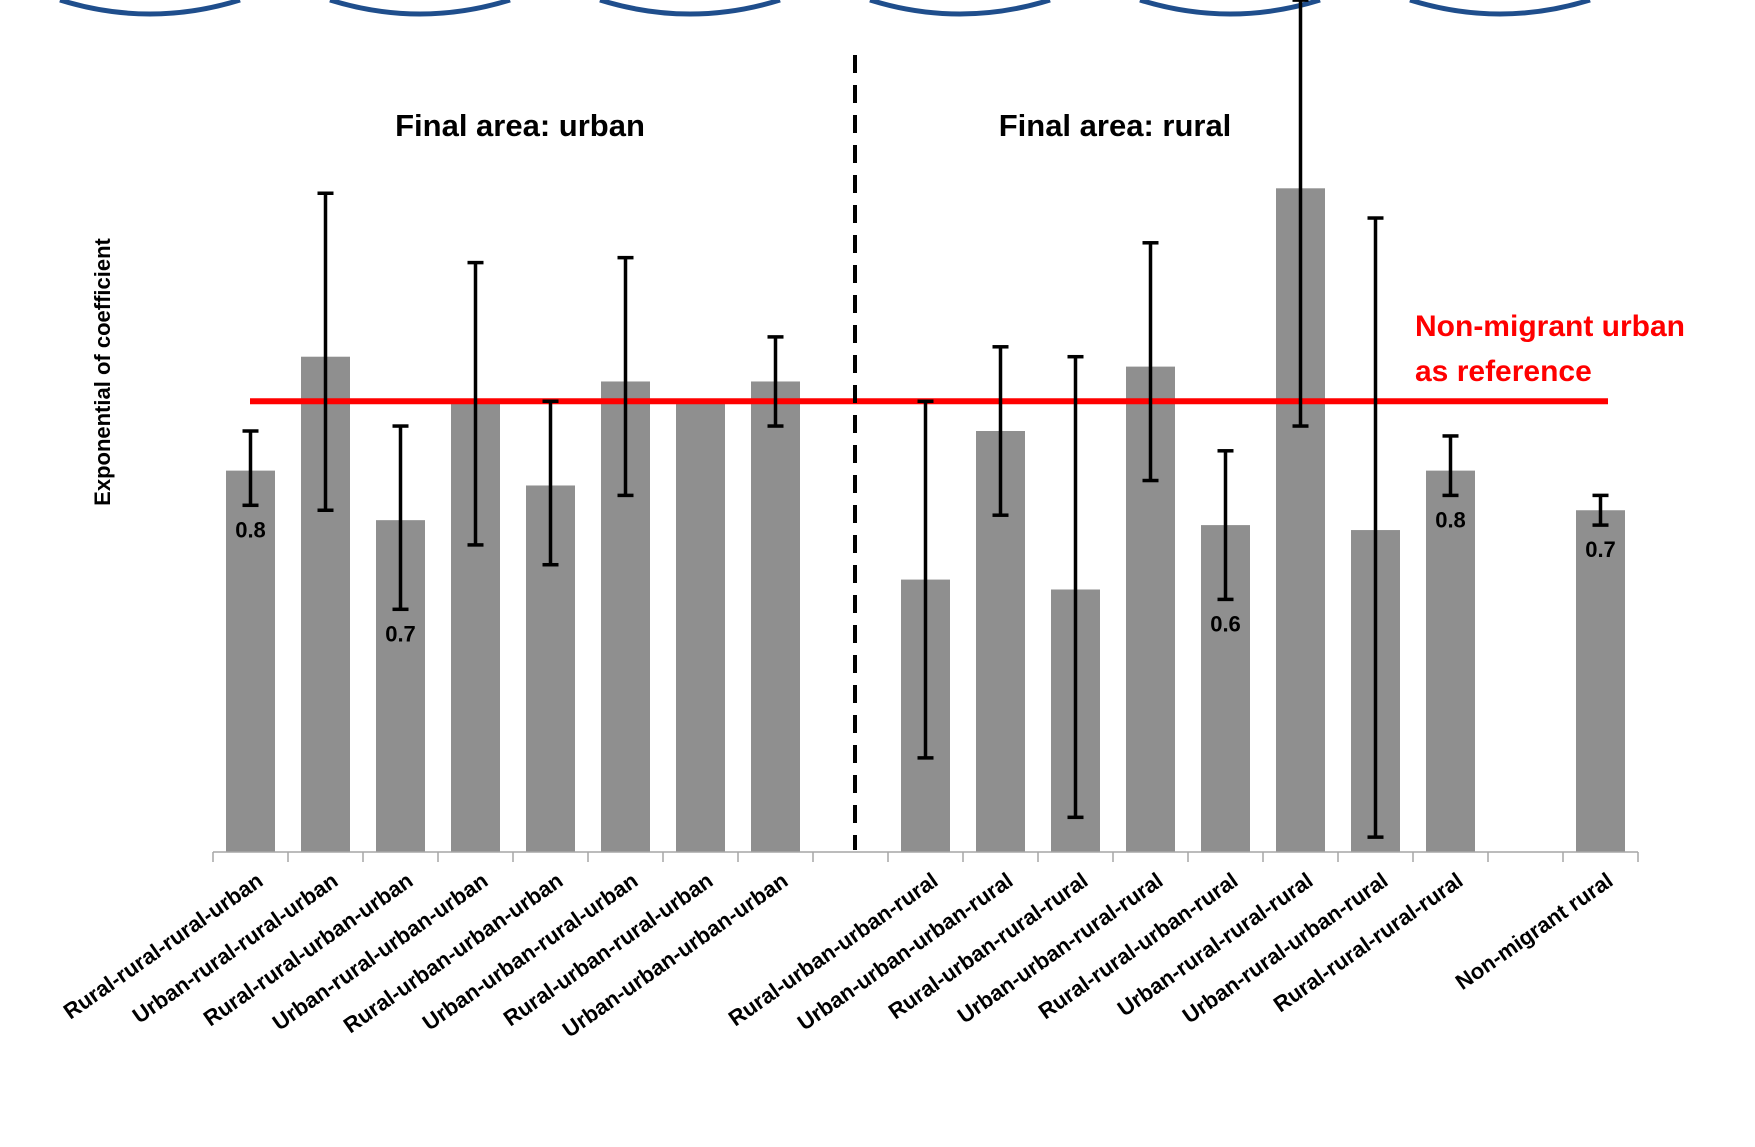 This screenshot has height=1147, width=1755. Describe the element at coordinates (1225, 623) in the screenshot. I see `data-label: 0.6` at that location.